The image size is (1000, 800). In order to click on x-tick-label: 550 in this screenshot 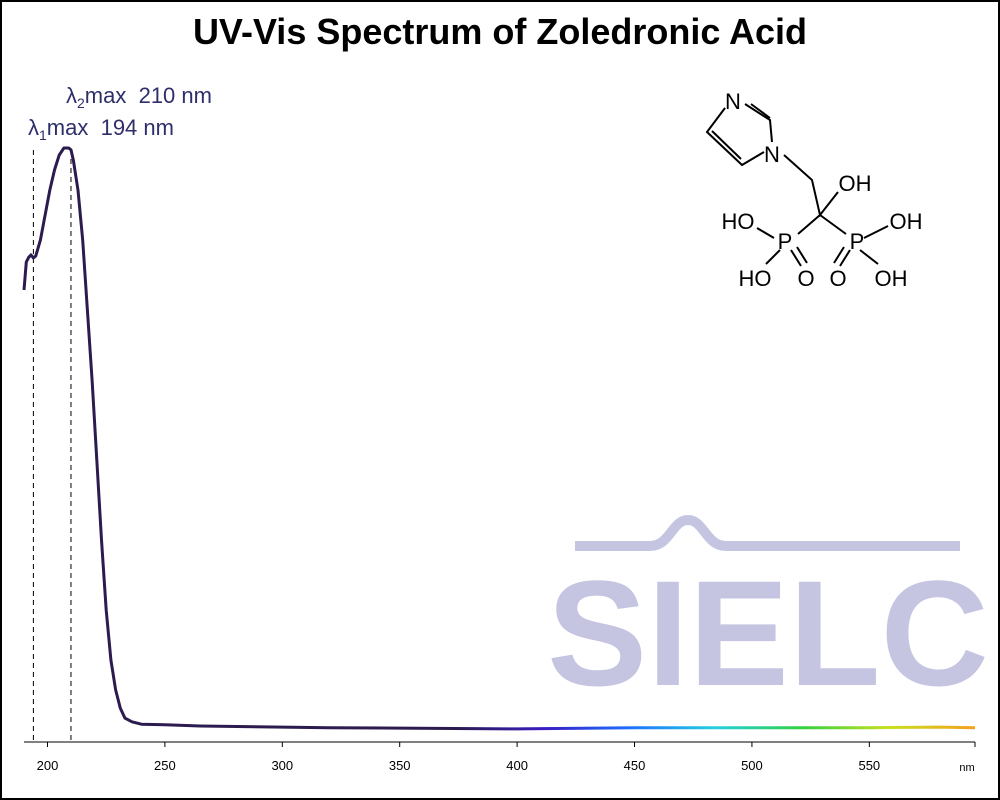, I will do `click(869, 765)`.